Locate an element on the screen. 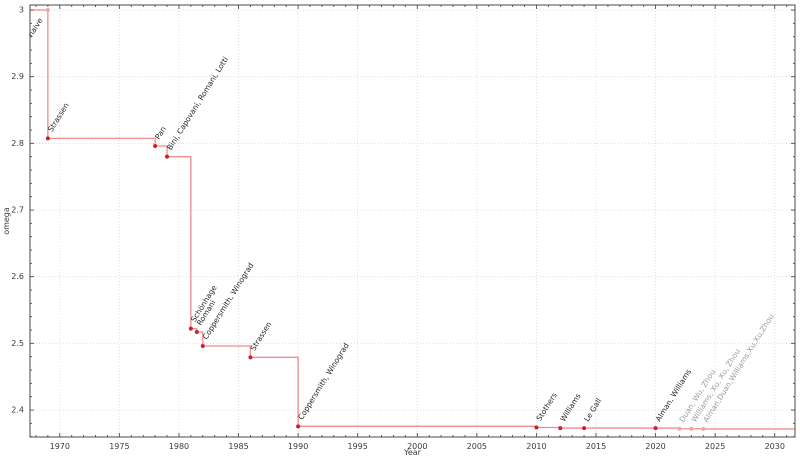 The width and height of the screenshot is (800, 460). x-tick-label: 1985 is located at coordinates (238, 446).